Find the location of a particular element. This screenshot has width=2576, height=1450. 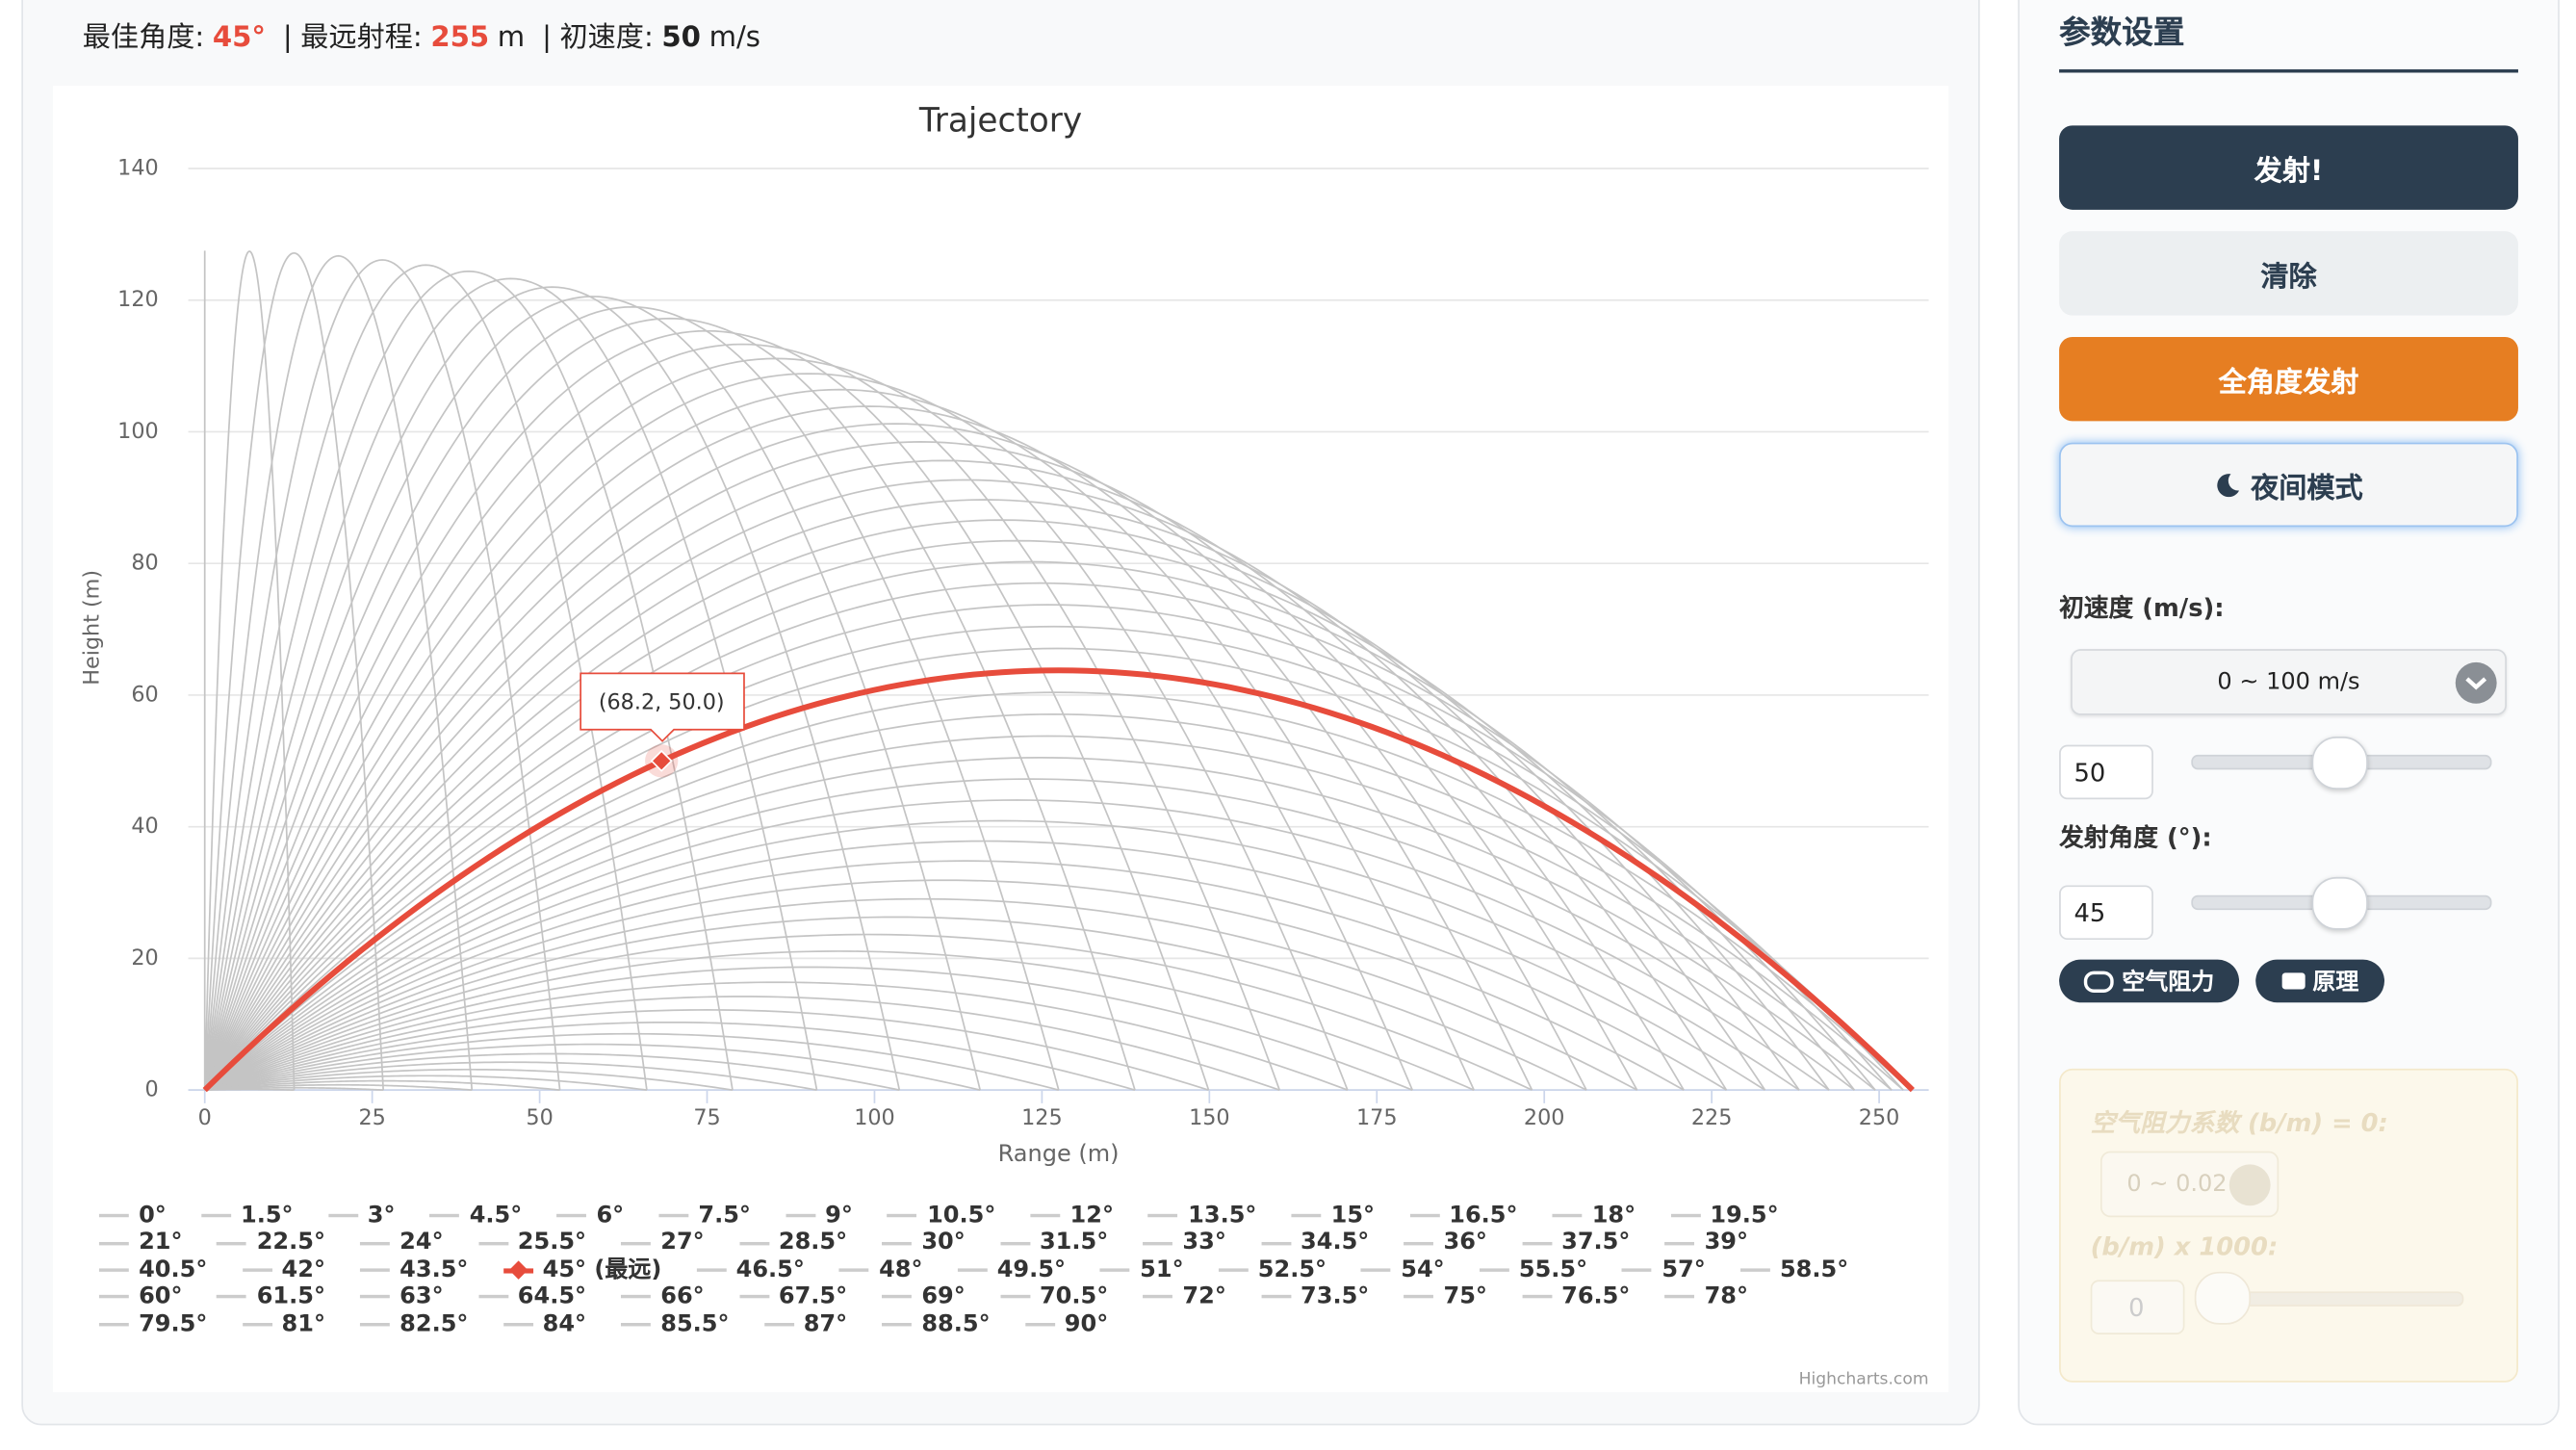

angle-input: 45 is located at coordinates (2106, 913).